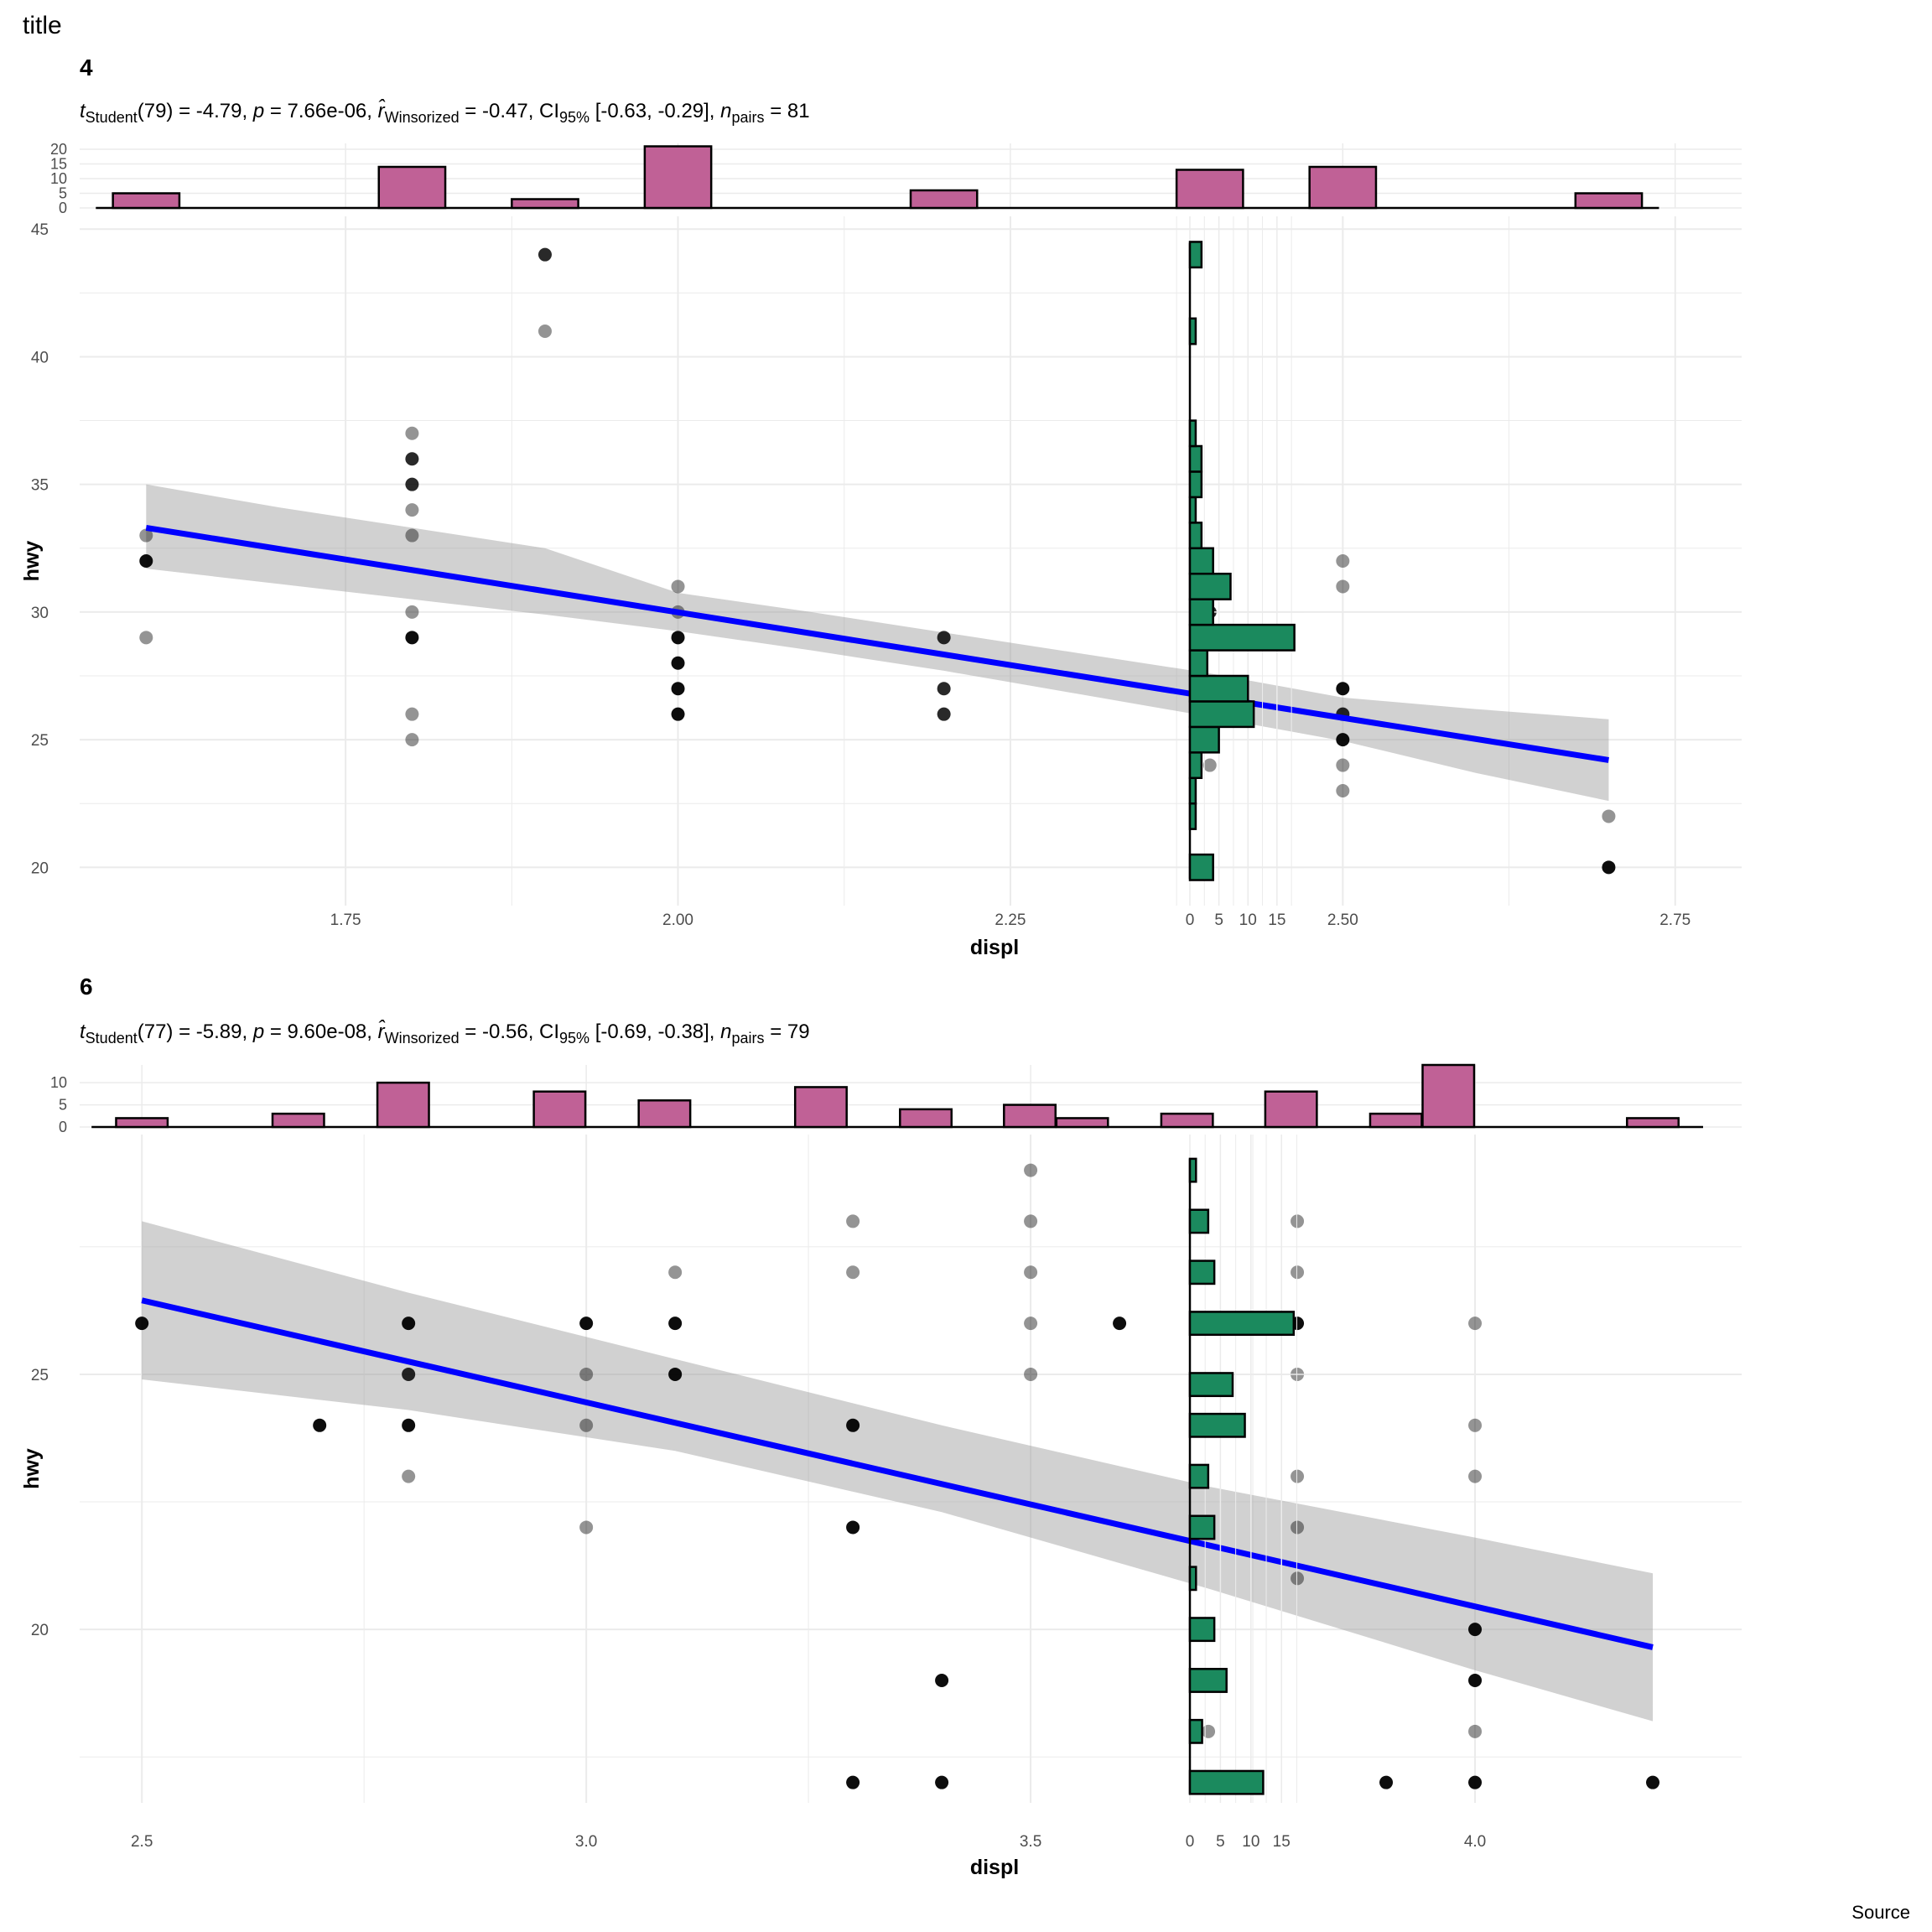  I want to click on figure-title: title, so click(42, 25).